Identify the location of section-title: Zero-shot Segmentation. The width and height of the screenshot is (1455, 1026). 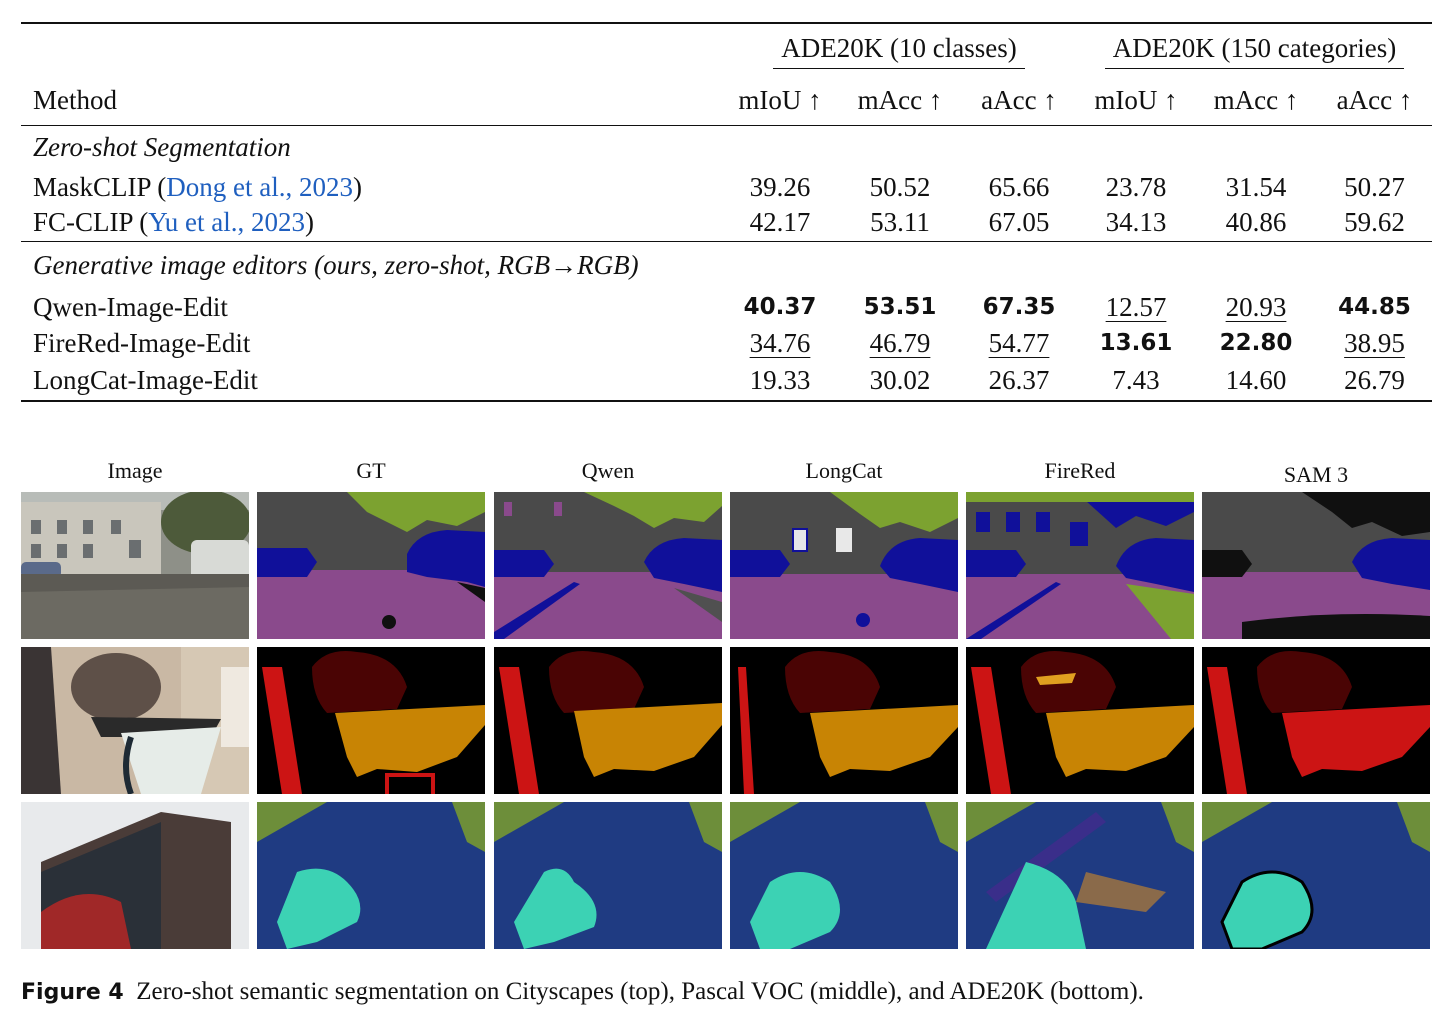
(162, 146).